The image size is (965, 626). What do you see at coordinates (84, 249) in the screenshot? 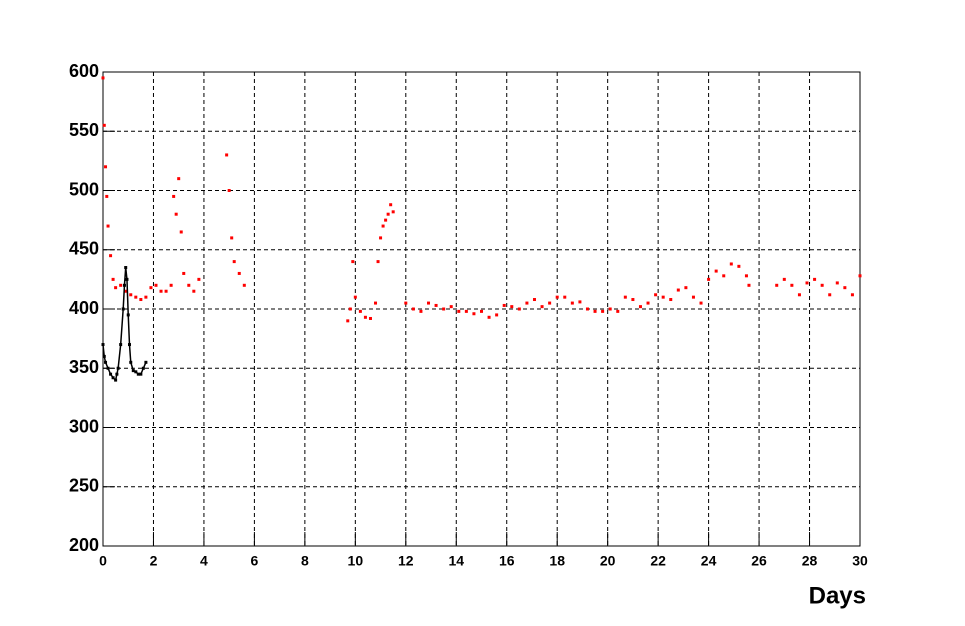
I see `y-tick-label: 450` at bounding box center [84, 249].